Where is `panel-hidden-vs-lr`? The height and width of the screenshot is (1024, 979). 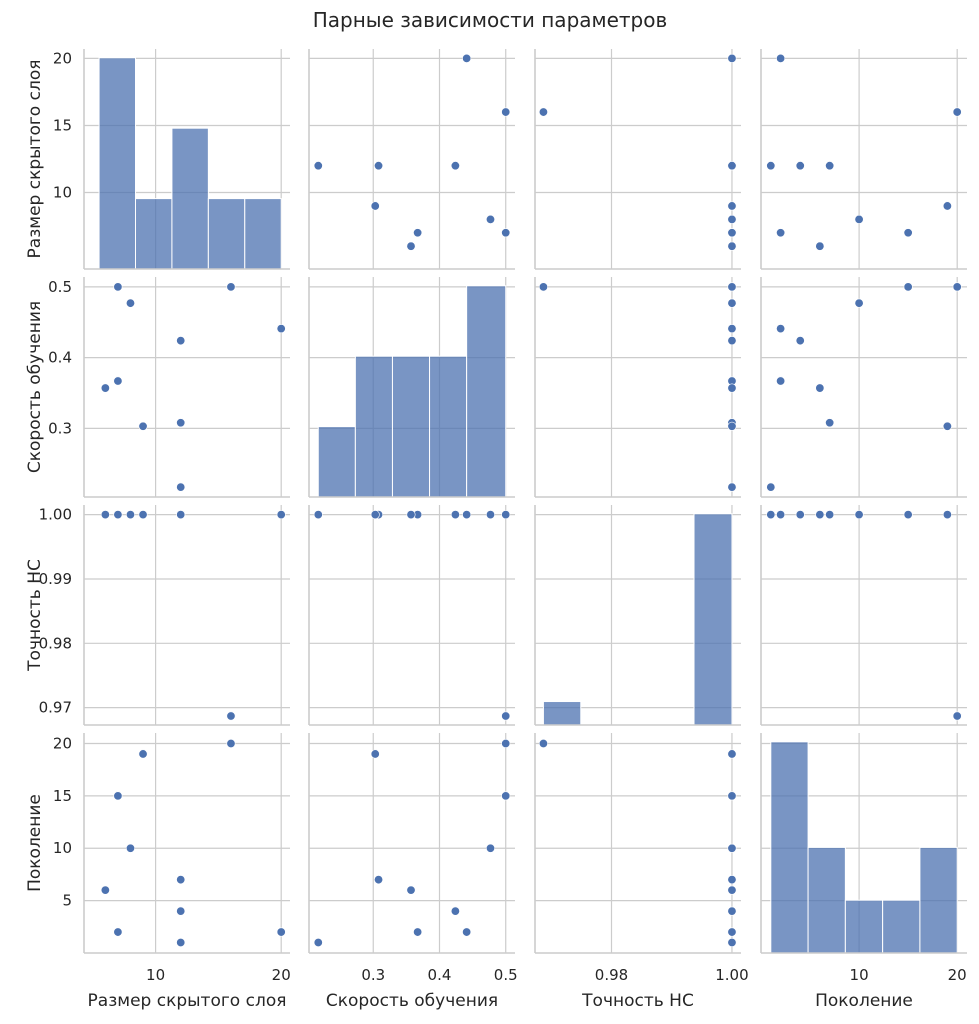 panel-hidden-vs-lr is located at coordinates (411, 159).